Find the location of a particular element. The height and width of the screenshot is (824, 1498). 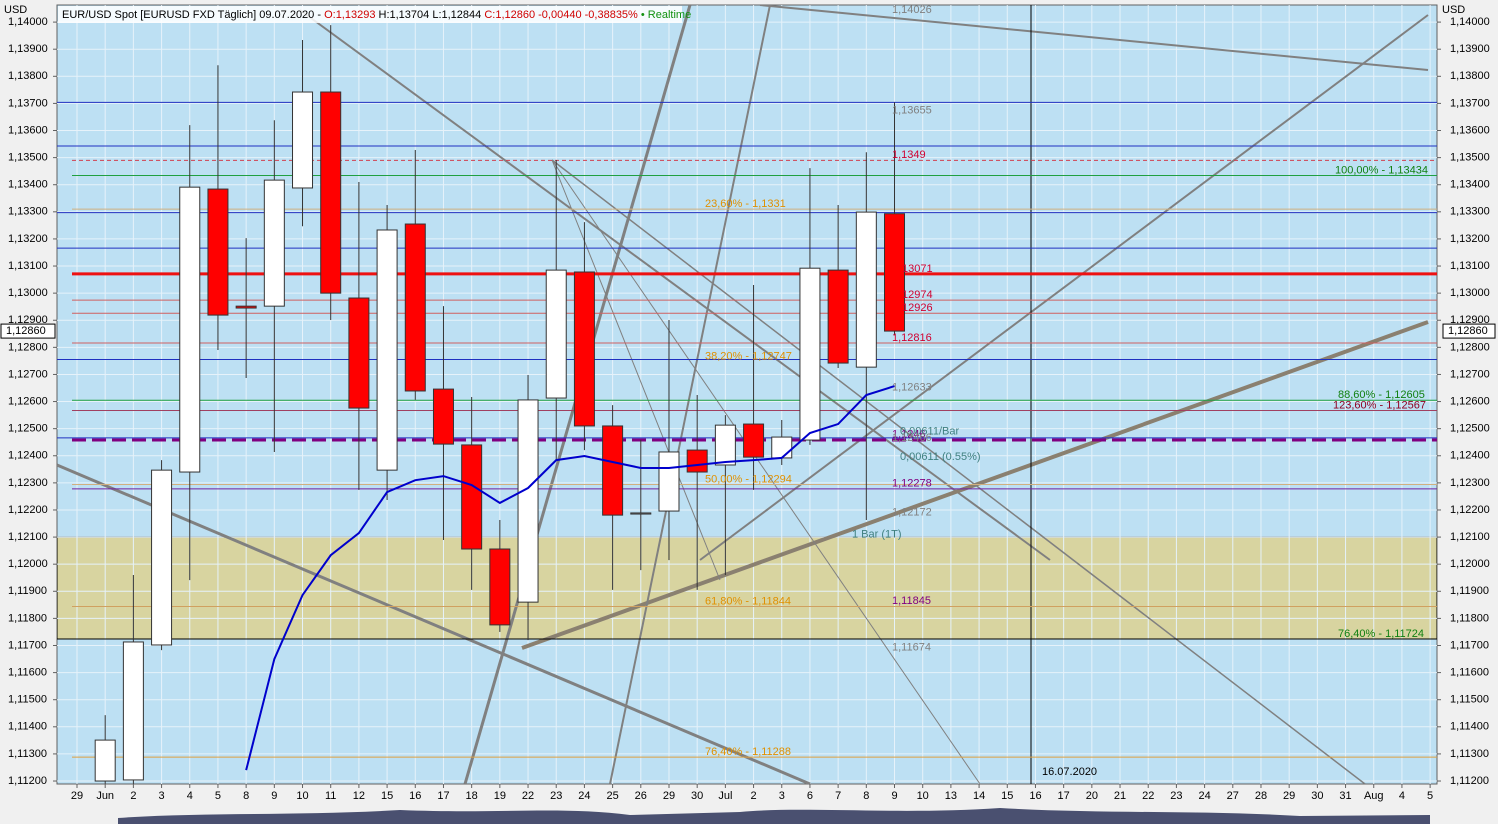

x-tick-label: 11 is located at coordinates (330, 796).